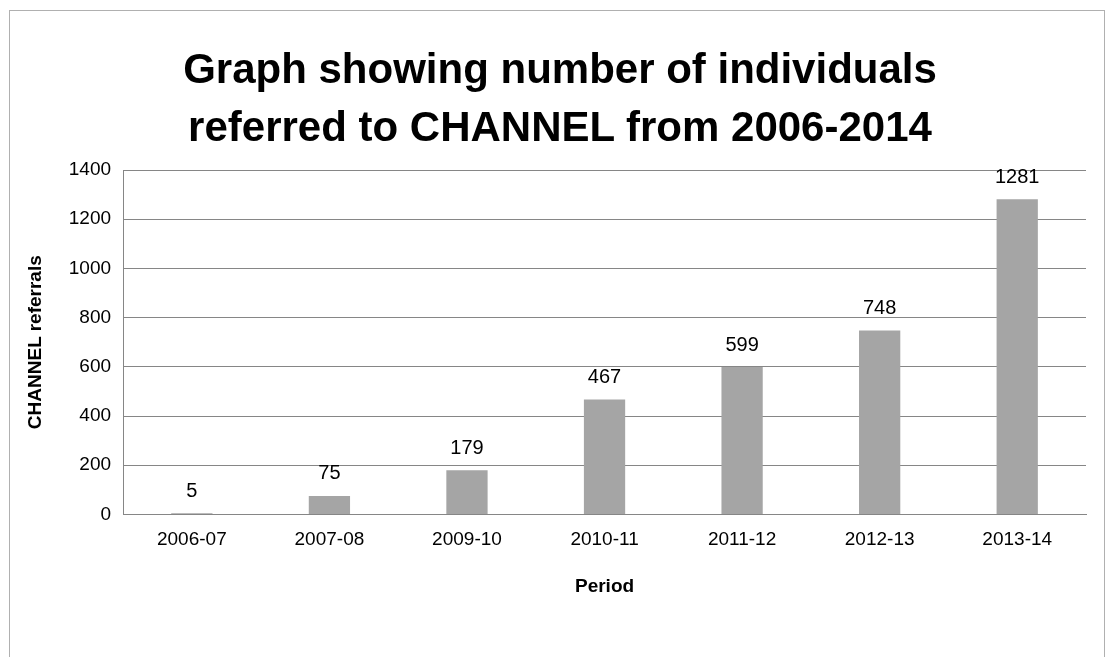 The height and width of the screenshot is (657, 1116). Describe the element at coordinates (90, 267) in the screenshot. I see `y-tick-label: 1000` at that location.